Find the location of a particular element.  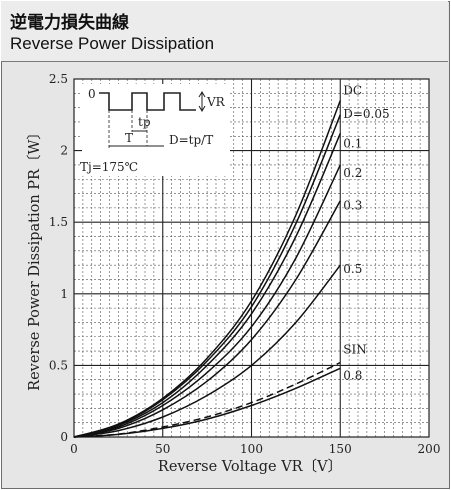

chart-title-japanese: 逆電力損失曲線 is located at coordinates (69, 22).